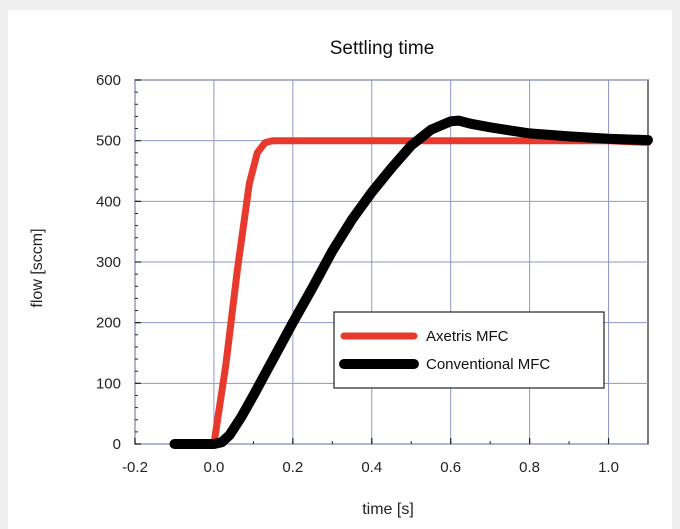  I want to click on legend: Axetris MFC Conventional MFC, so click(469, 350).